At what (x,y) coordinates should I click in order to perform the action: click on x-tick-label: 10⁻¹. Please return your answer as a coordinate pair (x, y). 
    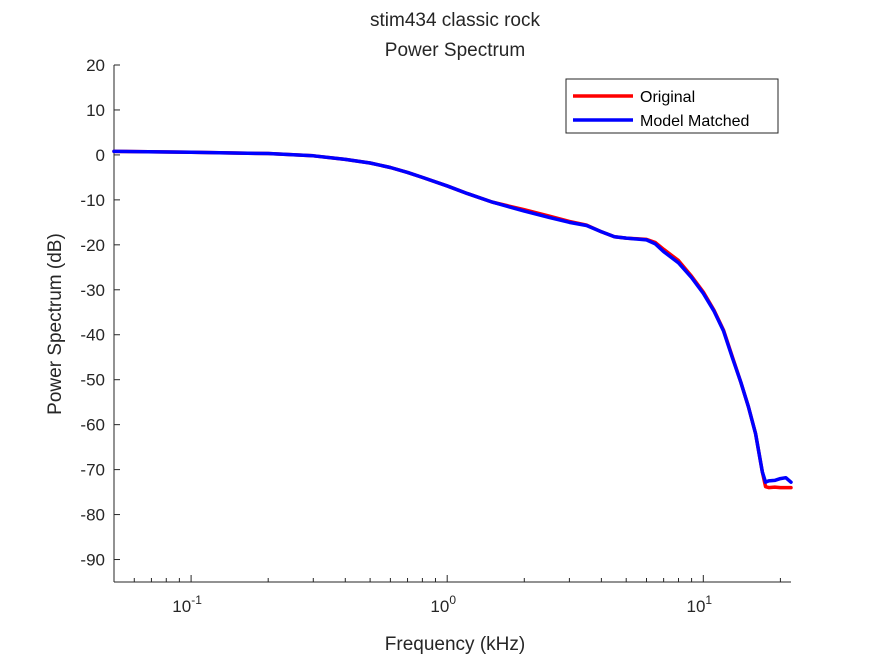
    Looking at the image, I should click on (187, 604).